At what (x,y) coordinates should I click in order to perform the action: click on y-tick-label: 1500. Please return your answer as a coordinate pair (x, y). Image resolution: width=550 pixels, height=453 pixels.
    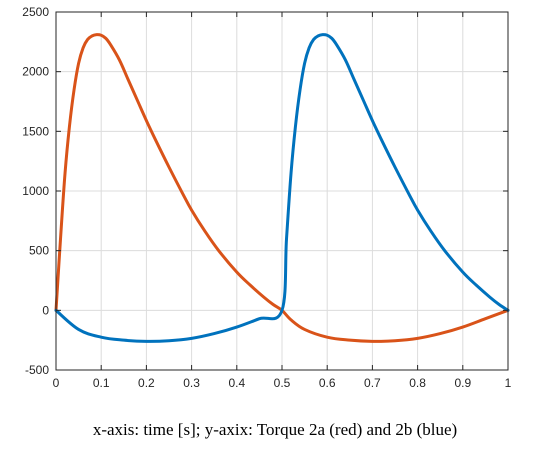
    Looking at the image, I should click on (35, 131).